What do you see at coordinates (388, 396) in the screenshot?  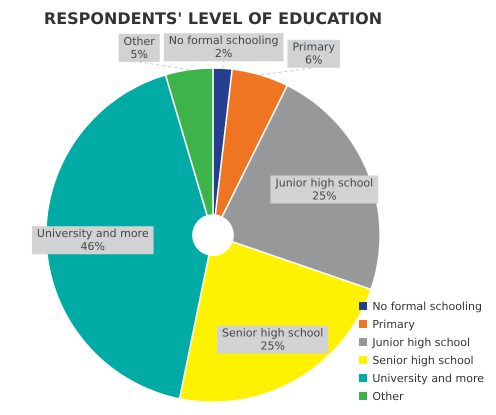 I see `legend-label: Other` at bounding box center [388, 396].